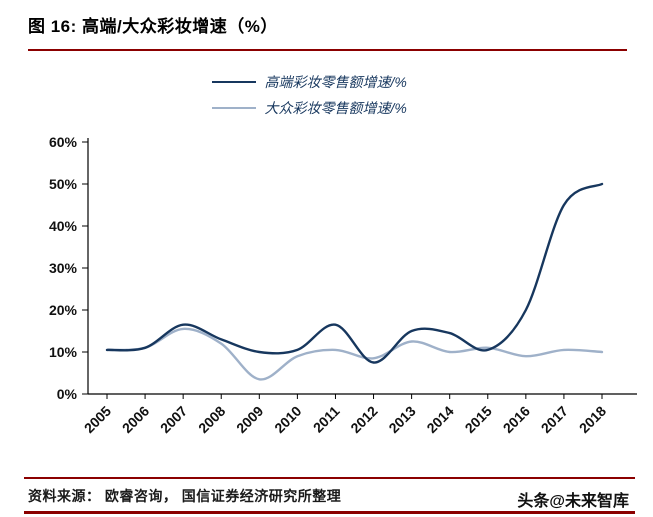 The width and height of the screenshot is (653, 517). What do you see at coordinates (326, 419) in the screenshot?
I see `svg-text: 2011` at bounding box center [326, 419].